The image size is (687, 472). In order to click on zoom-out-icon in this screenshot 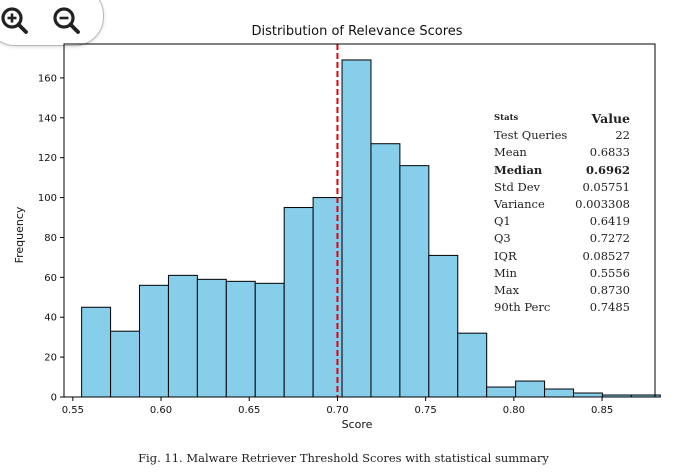, I will do `click(66, 20)`.